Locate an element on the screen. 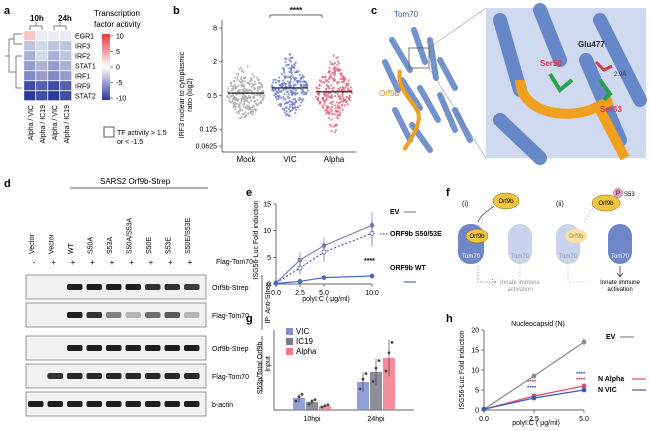 The image size is (650, 431). h-chart-ytick-label: 20 is located at coordinates (475, 331).